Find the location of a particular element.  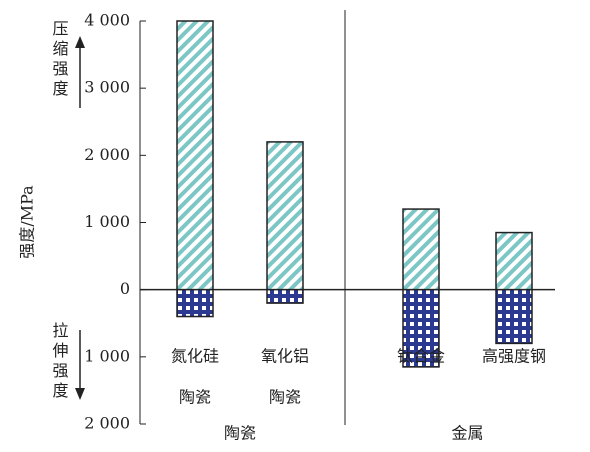

series-label: 拉伸强度 is located at coordinates (59, 362).